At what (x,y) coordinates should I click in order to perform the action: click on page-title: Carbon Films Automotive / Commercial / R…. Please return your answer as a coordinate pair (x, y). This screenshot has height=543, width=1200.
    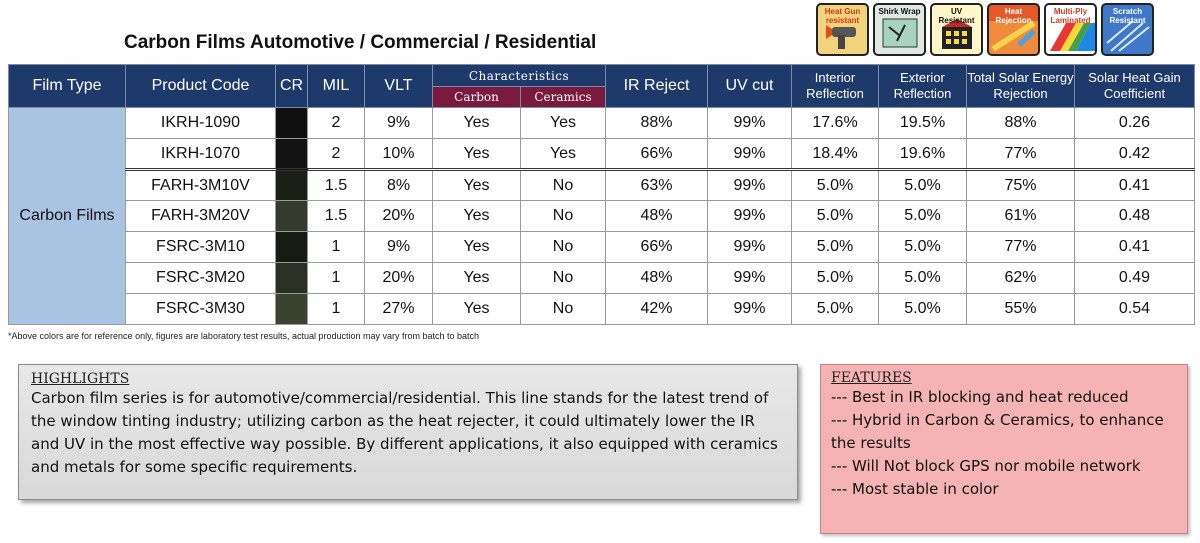
    Looking at the image, I should click on (360, 42).